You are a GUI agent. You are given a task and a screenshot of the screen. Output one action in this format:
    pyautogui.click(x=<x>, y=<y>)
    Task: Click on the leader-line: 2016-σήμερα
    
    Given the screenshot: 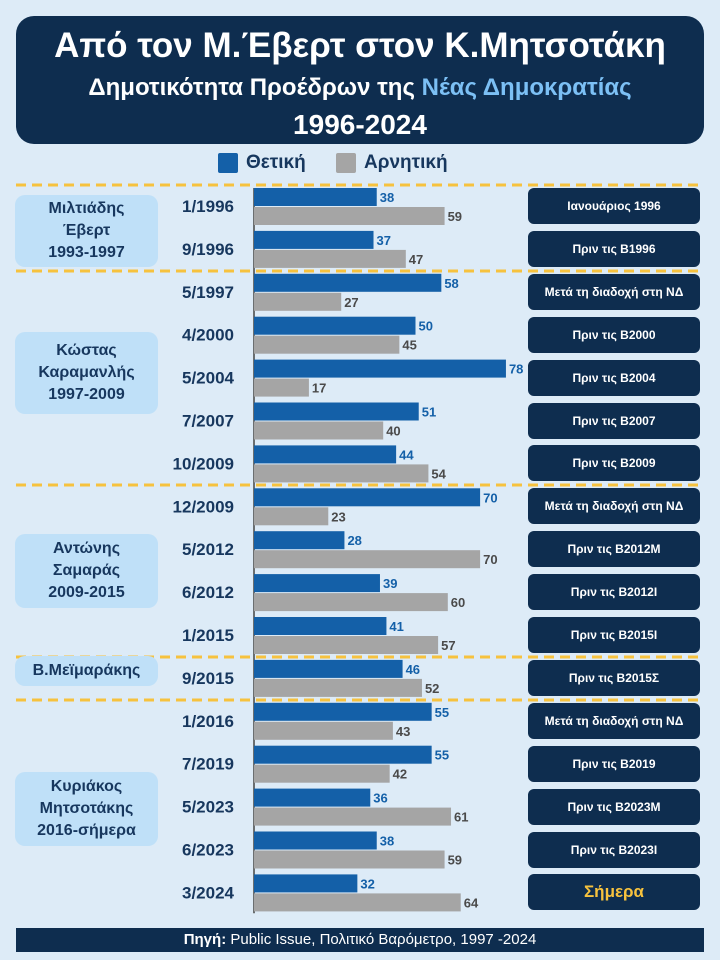 What is the action you would take?
    pyautogui.click(x=86, y=830)
    